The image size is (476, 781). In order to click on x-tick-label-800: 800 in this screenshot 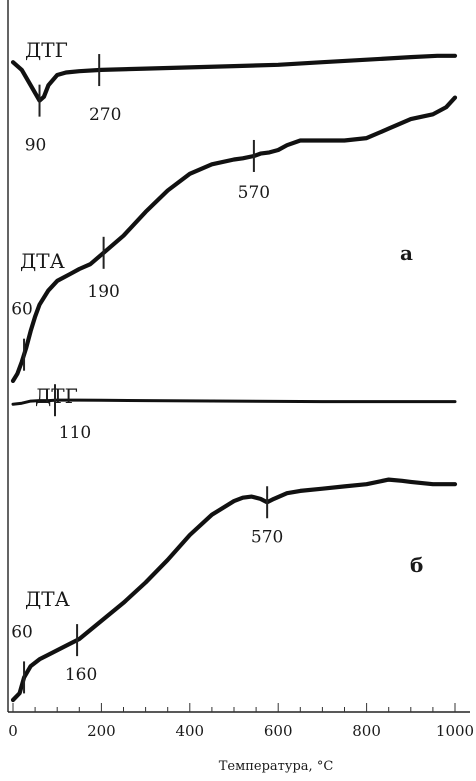, I will do `click(366, 731)`.